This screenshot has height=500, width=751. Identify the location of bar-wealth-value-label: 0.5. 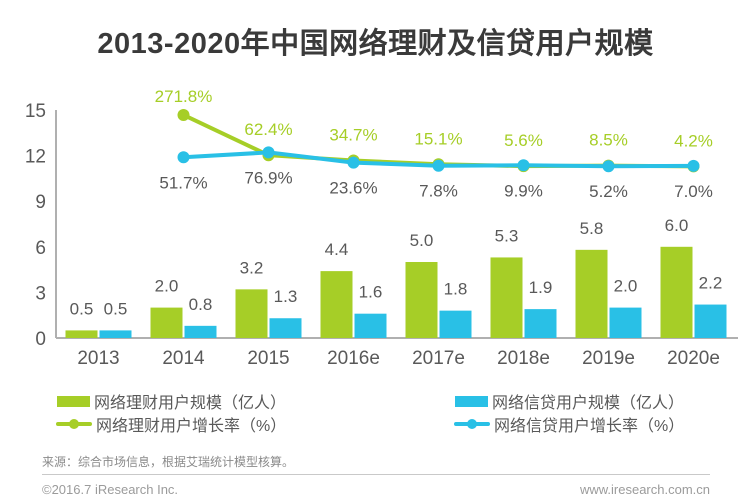
(82, 308).